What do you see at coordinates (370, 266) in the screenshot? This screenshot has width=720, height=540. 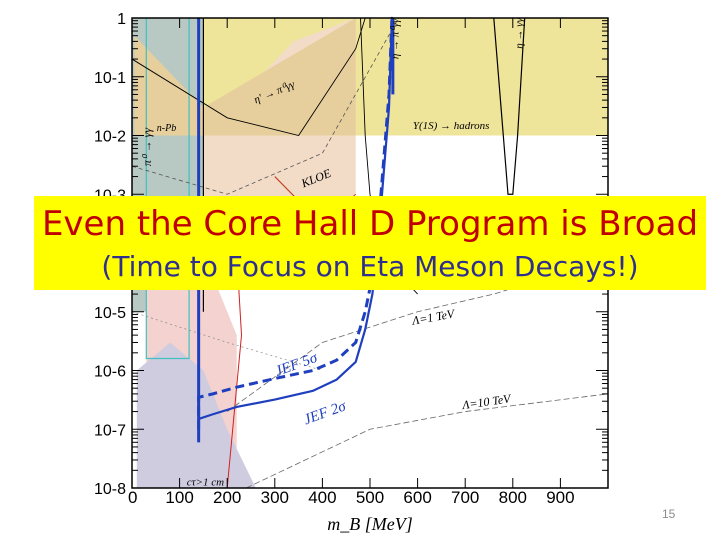 I see `banner-subtitle: (Time to Focus on Eta Meson Decays!)` at bounding box center [370, 266].